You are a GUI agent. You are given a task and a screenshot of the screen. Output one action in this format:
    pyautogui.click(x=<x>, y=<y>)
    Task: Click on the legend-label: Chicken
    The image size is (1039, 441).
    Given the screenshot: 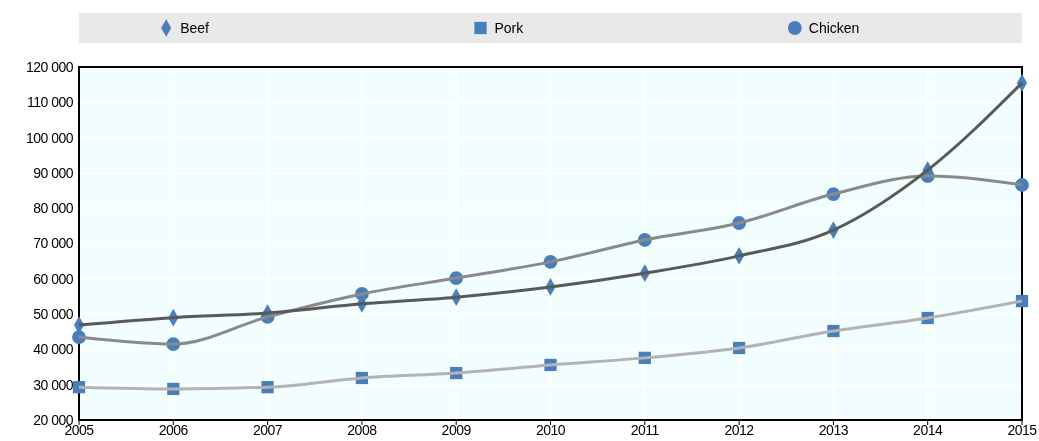 What is the action you would take?
    pyautogui.click(x=834, y=27)
    